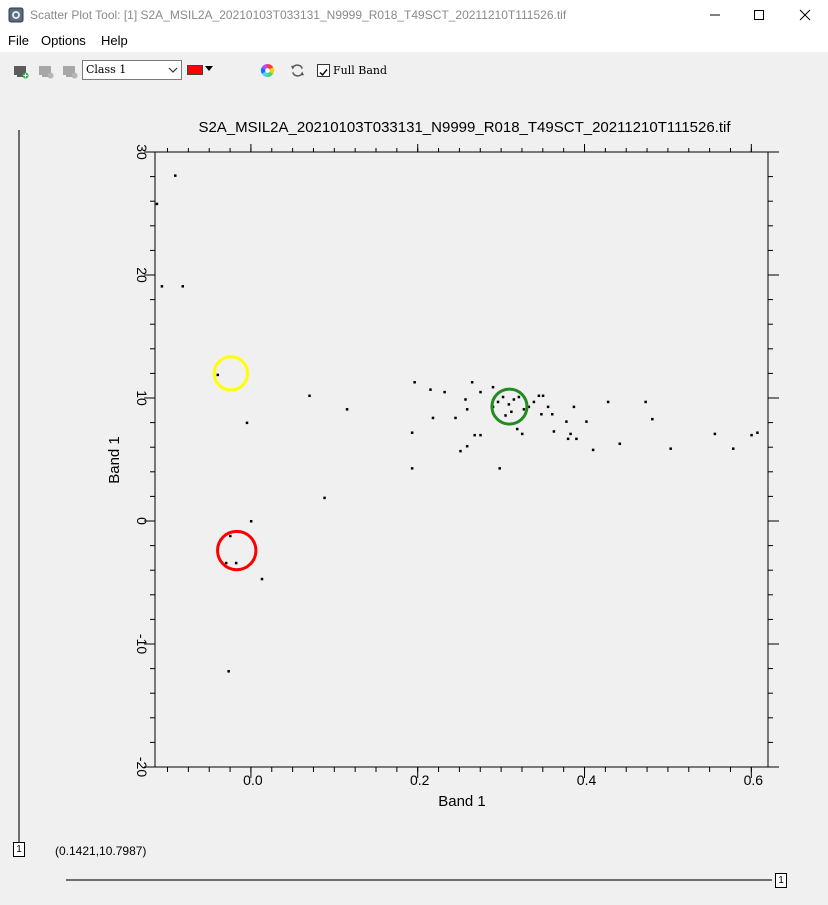 This screenshot has height=905, width=828. What do you see at coordinates (142, 521) in the screenshot?
I see `y-tick-label: 0` at bounding box center [142, 521].